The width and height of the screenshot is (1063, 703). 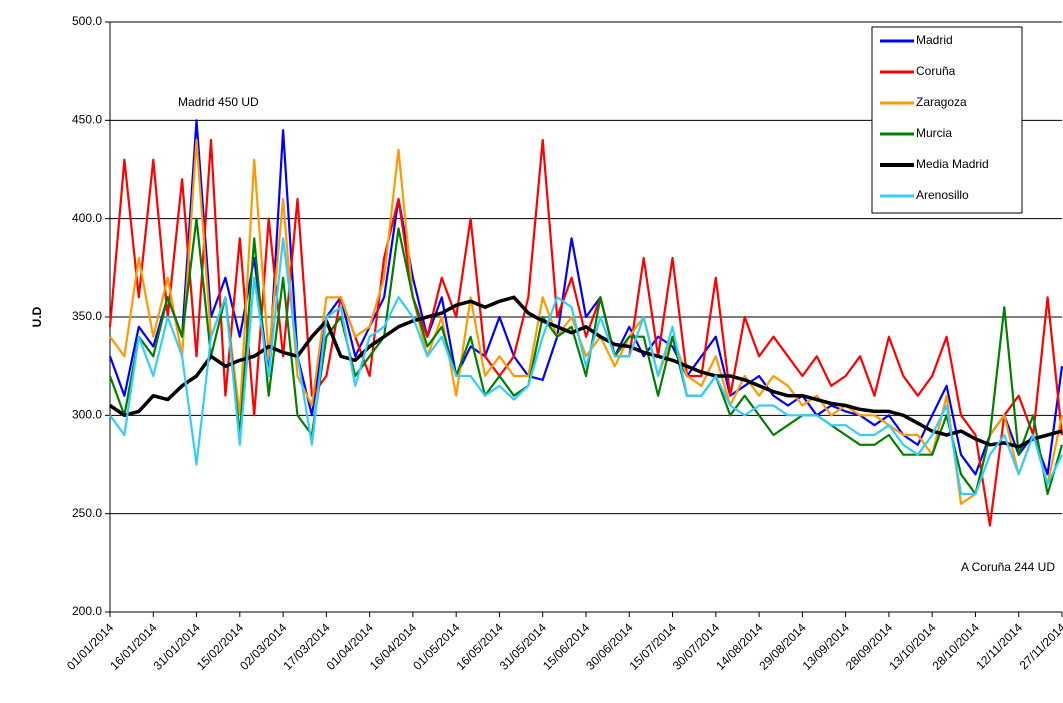 What do you see at coordinates (952, 164) in the screenshot?
I see `legend-label: Media Madrid` at bounding box center [952, 164].